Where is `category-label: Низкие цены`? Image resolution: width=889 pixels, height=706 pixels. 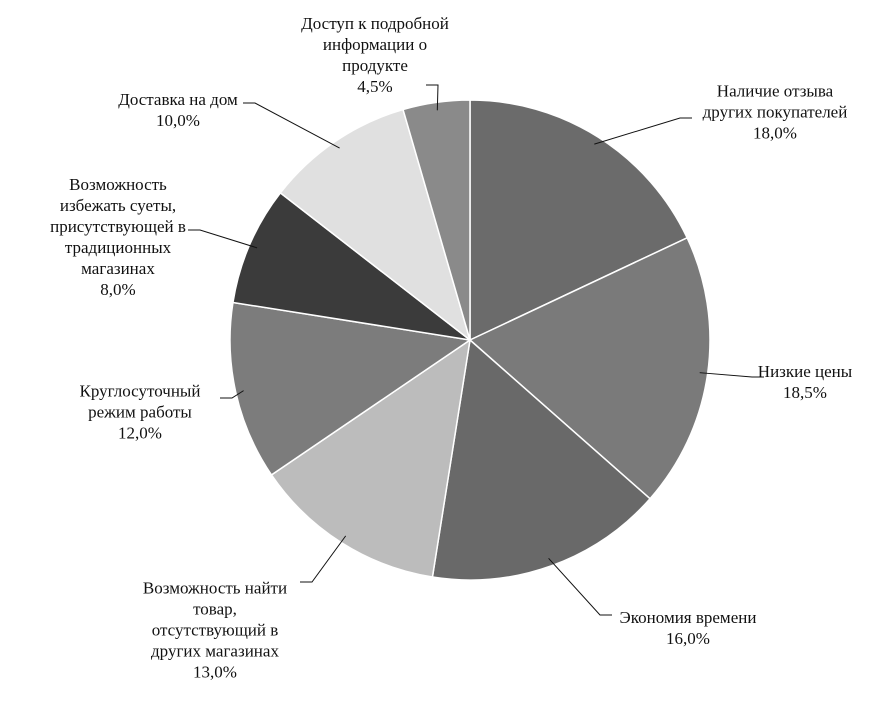
category-label: Низкие цены is located at coordinates (805, 371).